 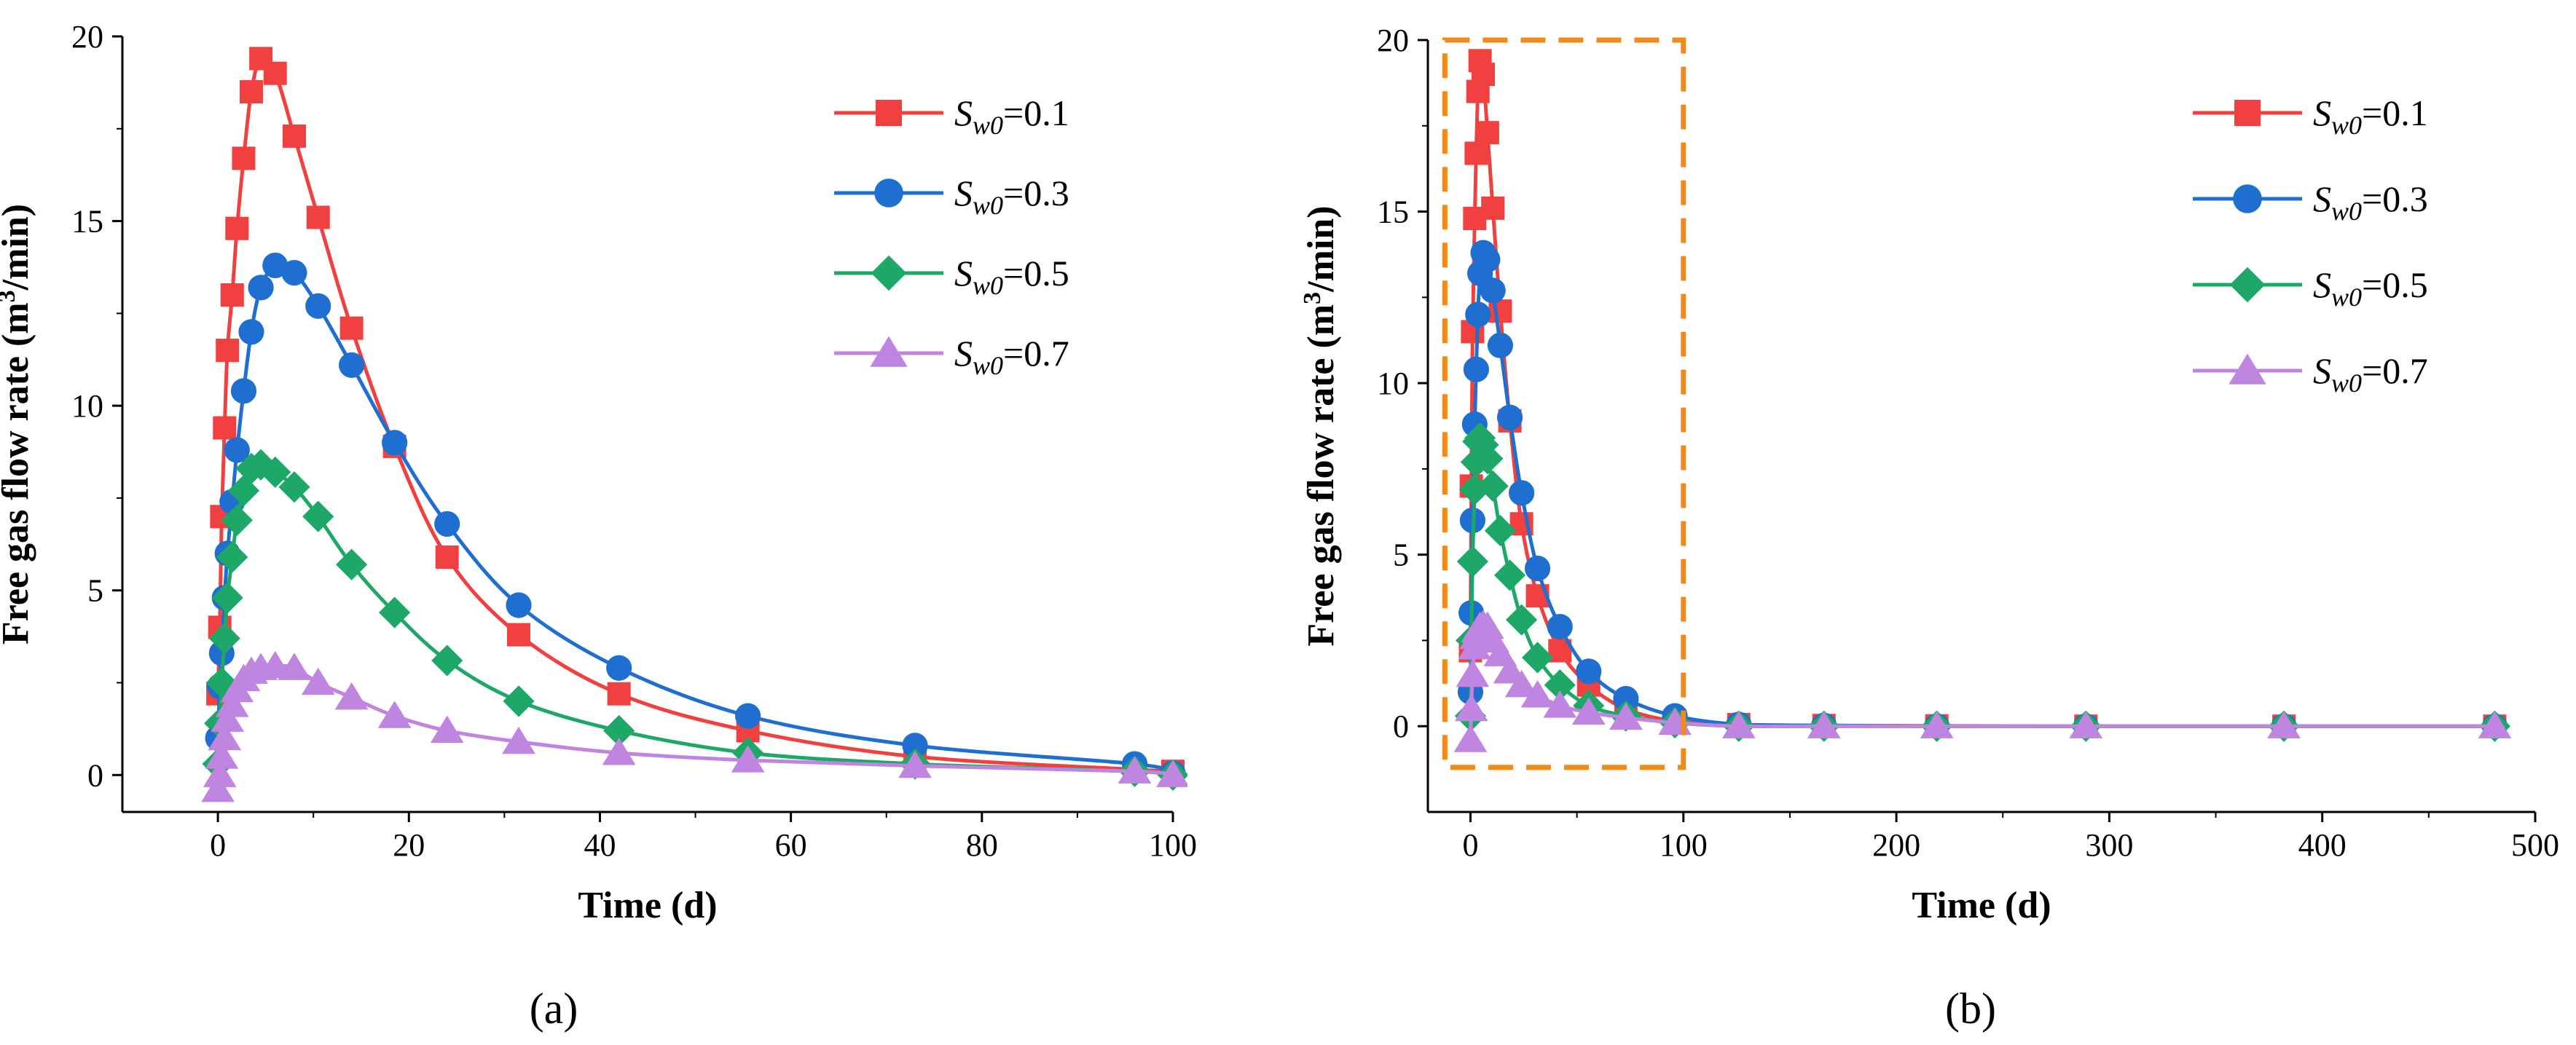 I want to click on panel-b-ytick-label: 5, so click(x=1401, y=555).